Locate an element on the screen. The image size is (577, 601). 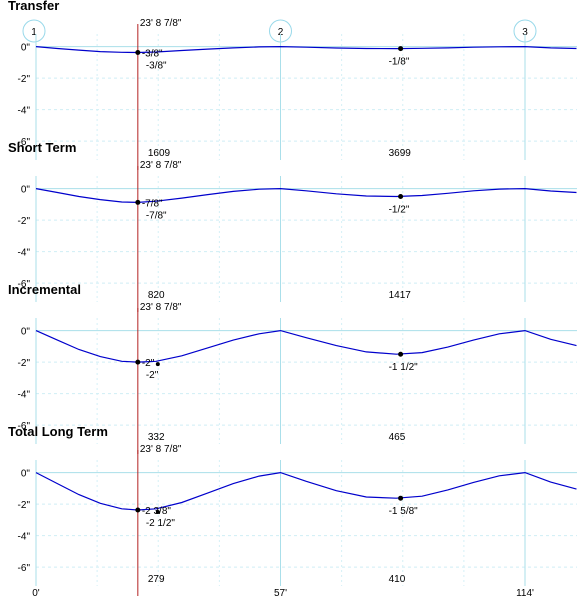
support-marker-1: 1 is located at coordinates (34, 31).